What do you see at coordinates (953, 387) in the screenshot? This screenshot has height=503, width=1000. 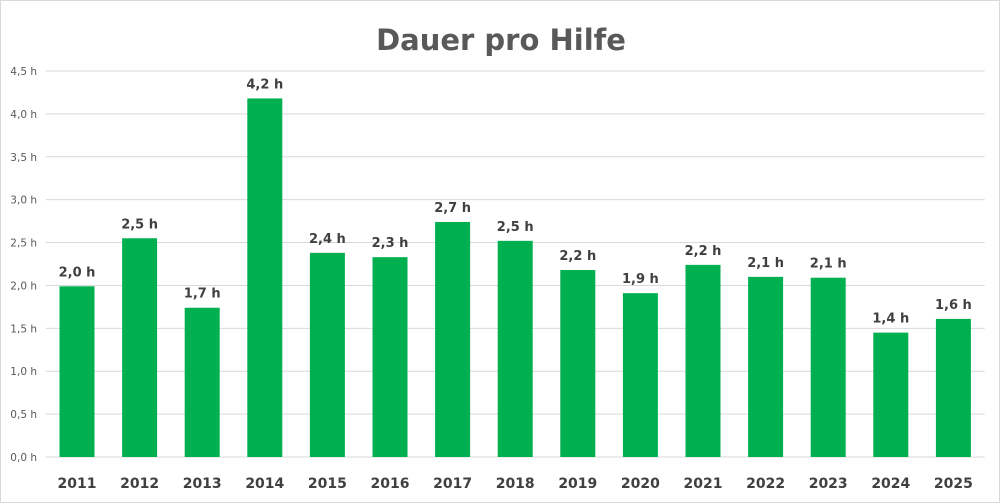 I see `bar-2025` at bounding box center [953, 387].